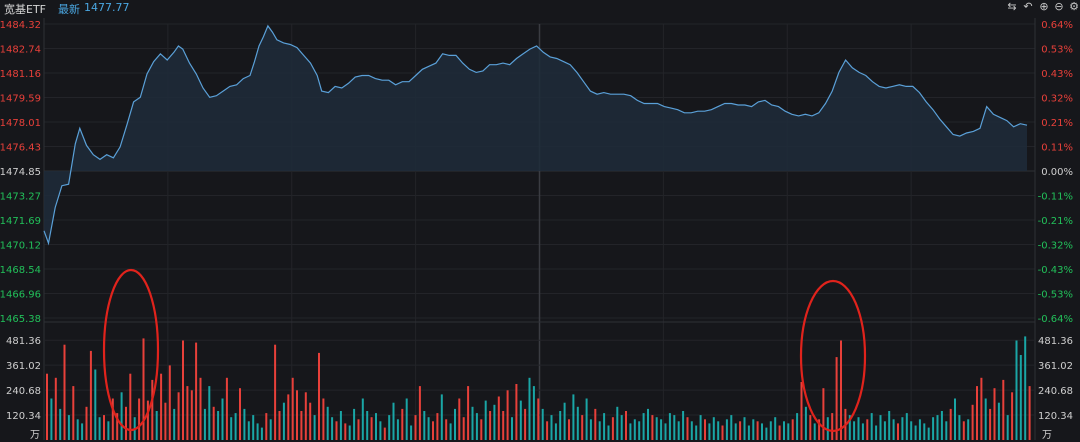  Describe the element at coordinates (20, 197) in the screenshot. I see `price-tick-label: 1473.27` at that location.